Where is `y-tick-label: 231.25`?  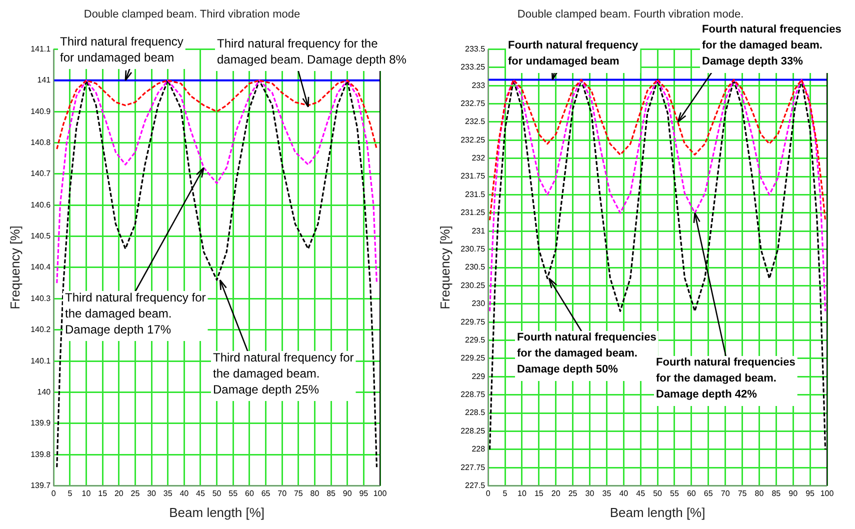 y-tick-label: 231.25 is located at coordinates (473, 213).